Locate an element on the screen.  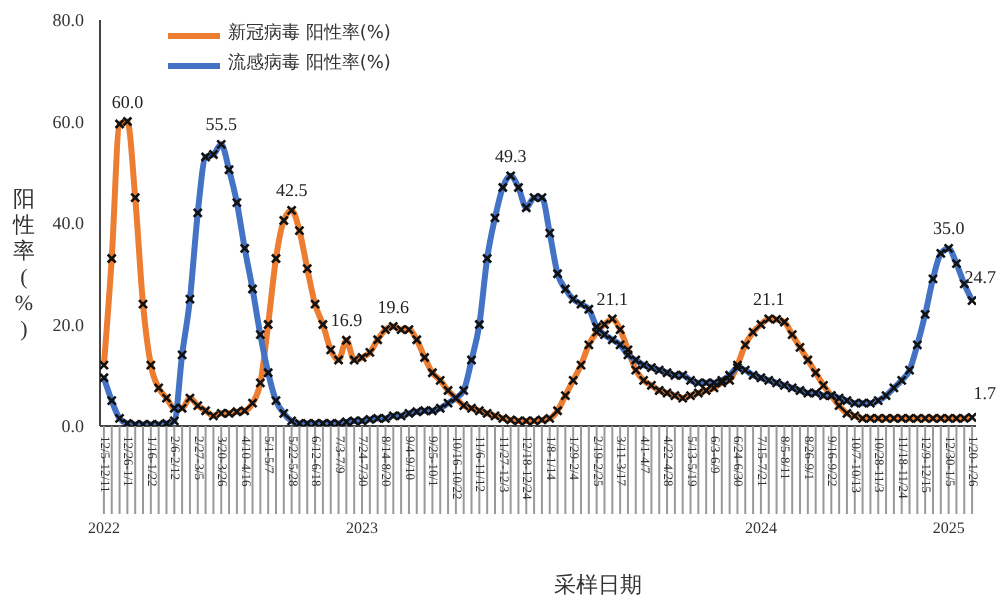
annotation: 2022 is located at coordinates (103, 528).